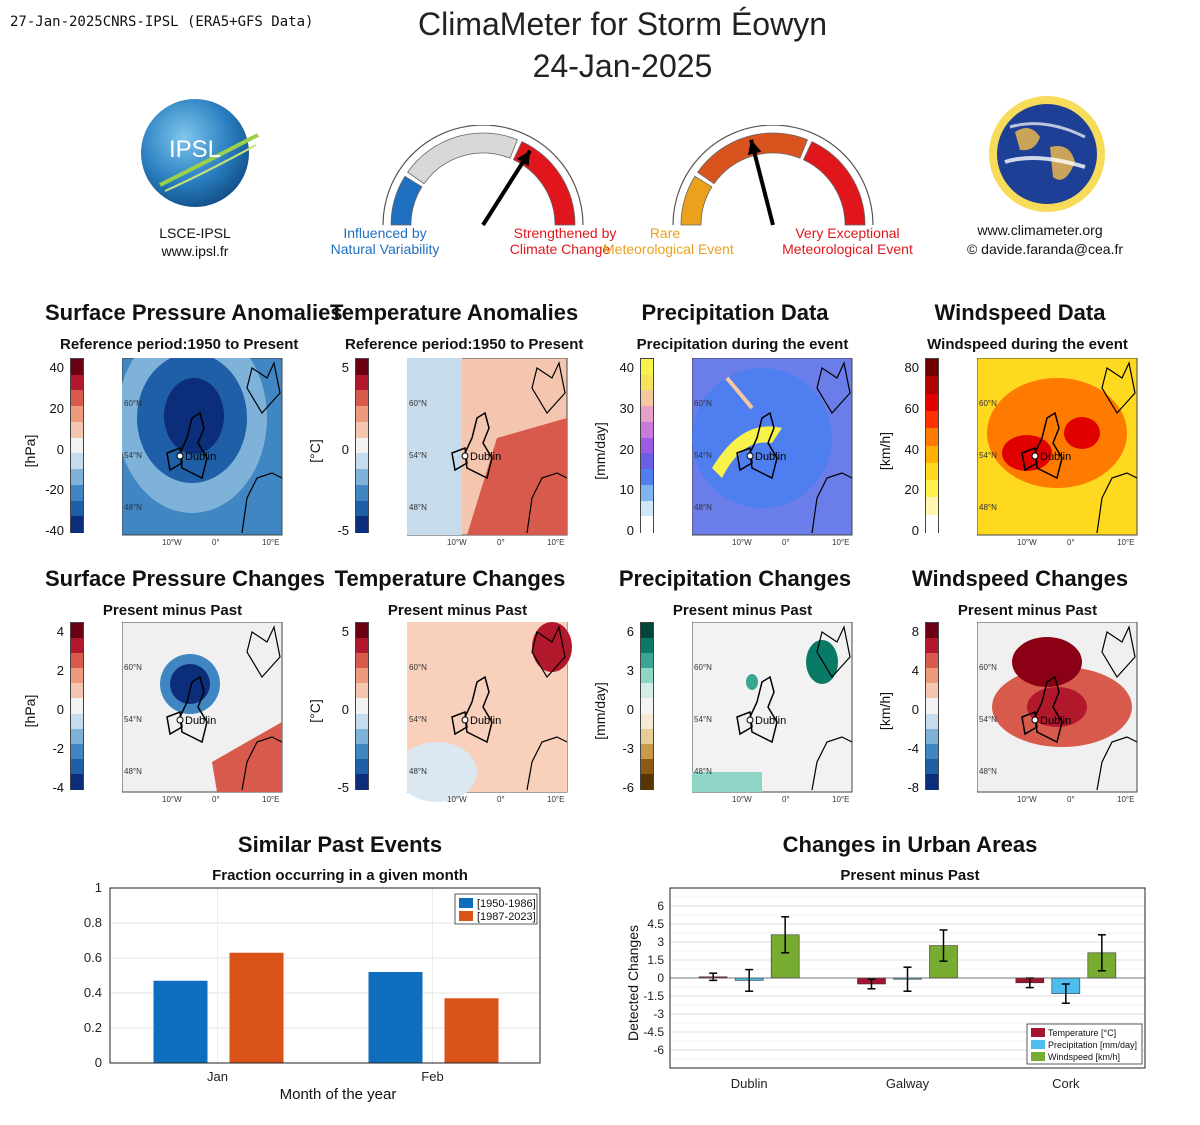  I want to click on lat-label-r2c3: 60°N, so click(703, 667).